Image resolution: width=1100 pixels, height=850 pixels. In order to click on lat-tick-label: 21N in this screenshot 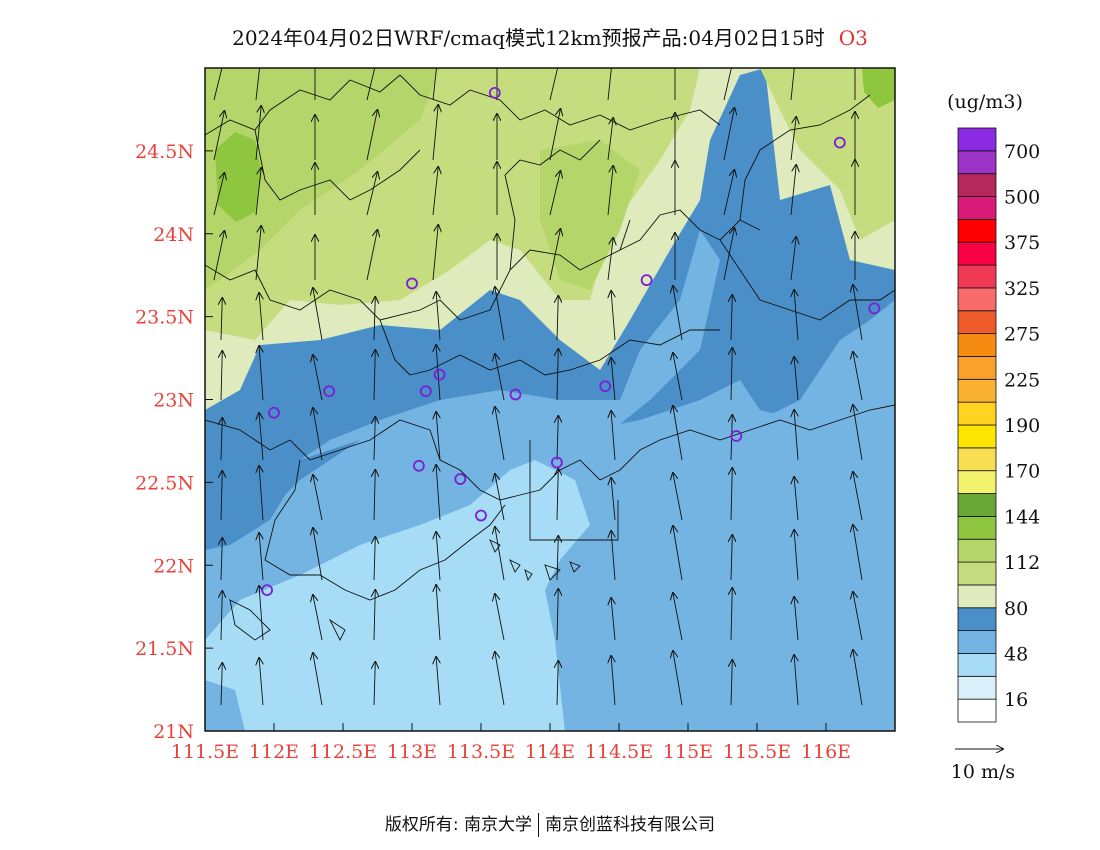, I will do `click(173, 732)`.